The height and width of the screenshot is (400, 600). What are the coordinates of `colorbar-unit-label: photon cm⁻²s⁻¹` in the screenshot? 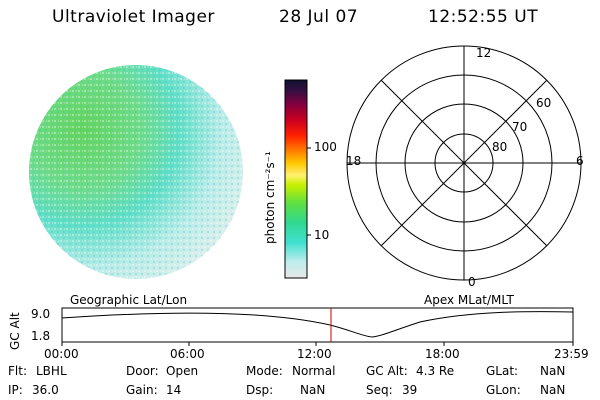 It's located at (270, 197).